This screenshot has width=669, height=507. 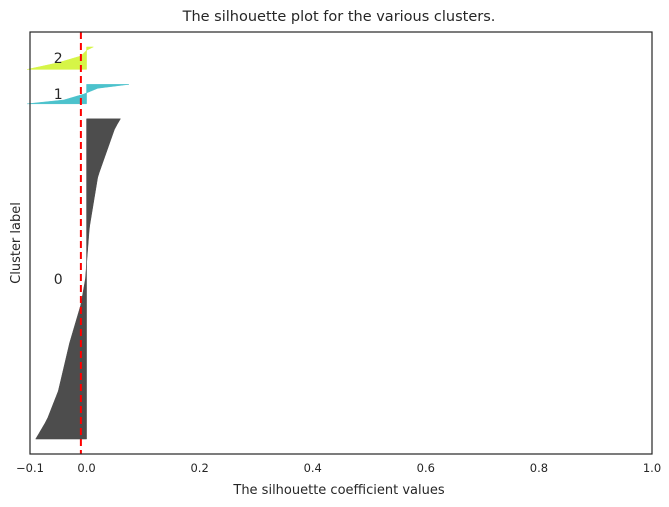 What do you see at coordinates (338, 468) in the screenshot?
I see `x-tick-labels: −0.1 0.0 0.2 0.4 0.6 0.8 1.0` at bounding box center [338, 468].